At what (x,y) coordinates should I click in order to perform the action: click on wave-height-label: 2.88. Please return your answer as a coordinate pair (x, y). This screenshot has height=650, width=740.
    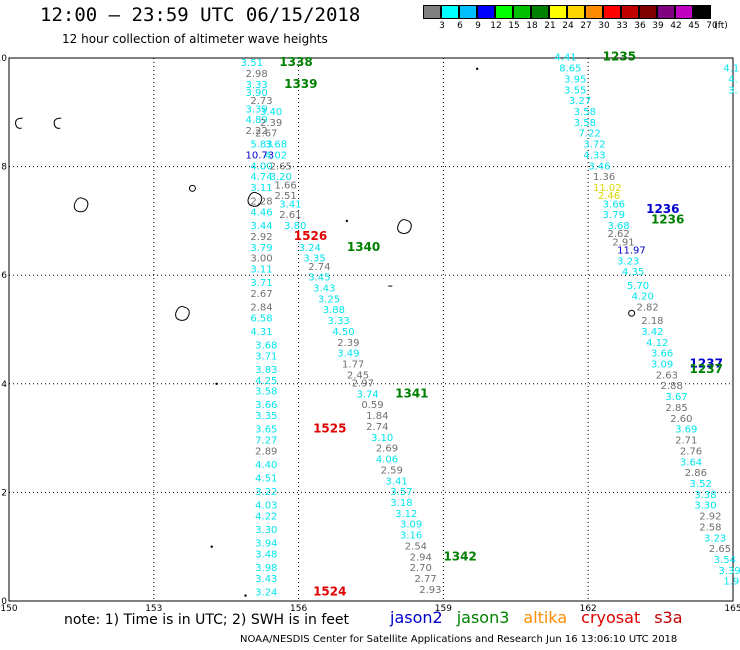
    Looking at the image, I should click on (672, 386).